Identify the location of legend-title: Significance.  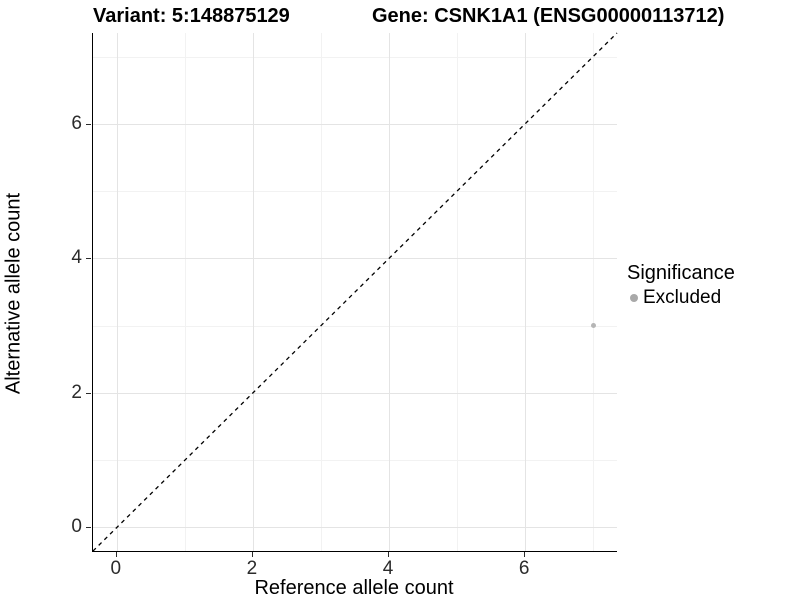
(681, 273).